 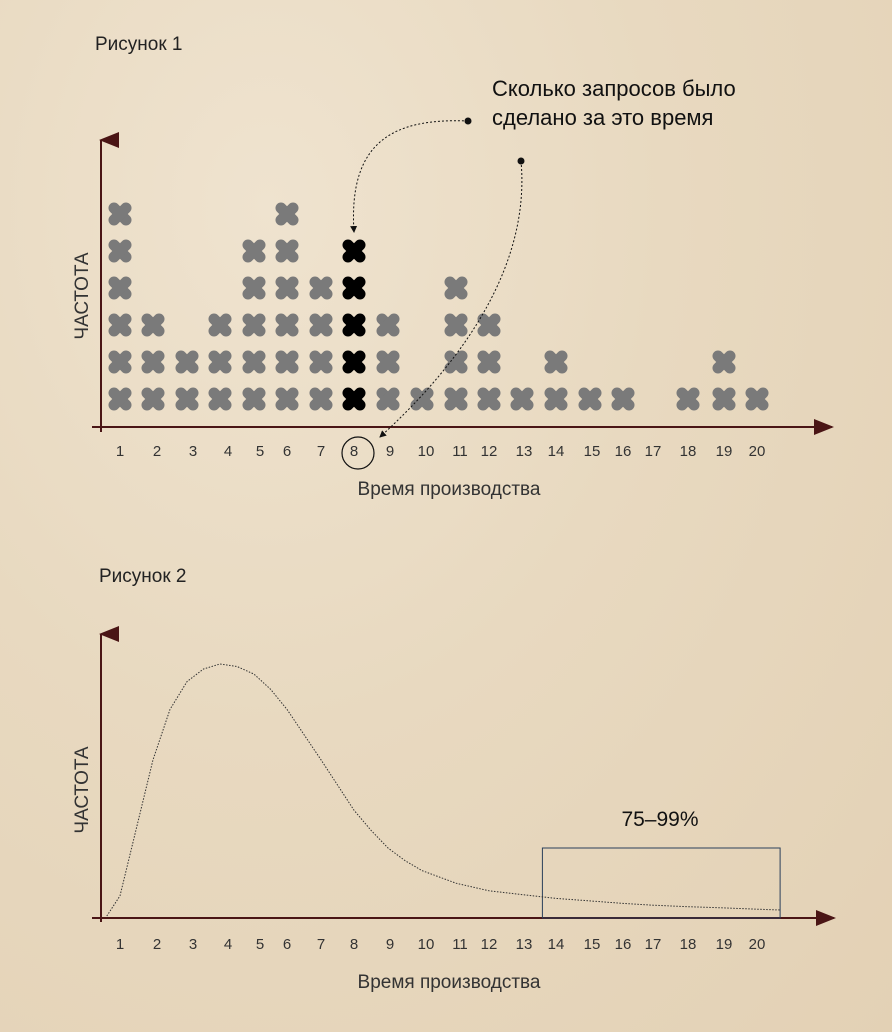 I want to click on chart-2-x-tick-17: 17, so click(x=653, y=944).